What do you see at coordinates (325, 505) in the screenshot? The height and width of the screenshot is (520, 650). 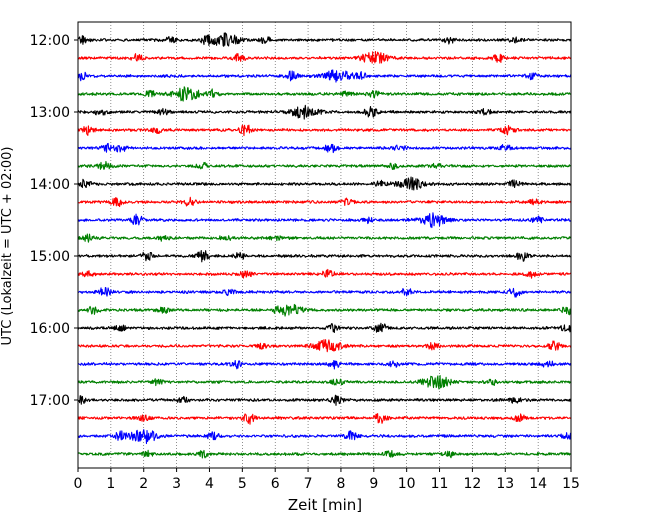 I see `x-axis-label: Zeit [min]` at bounding box center [325, 505].